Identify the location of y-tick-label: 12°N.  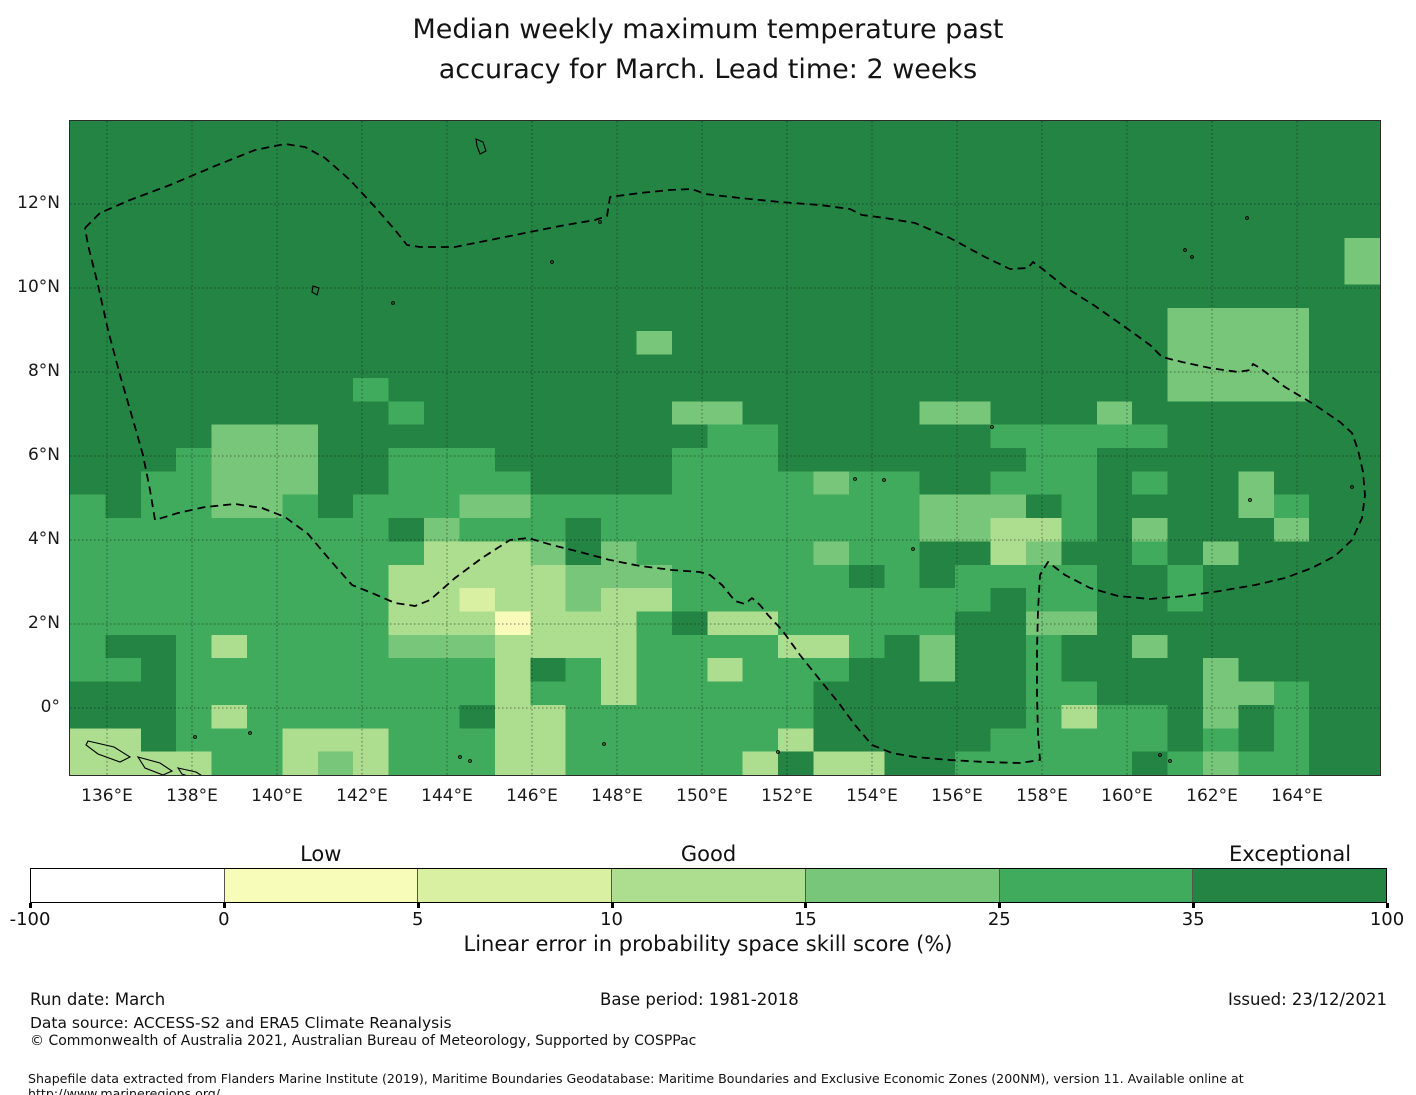
(38, 203).